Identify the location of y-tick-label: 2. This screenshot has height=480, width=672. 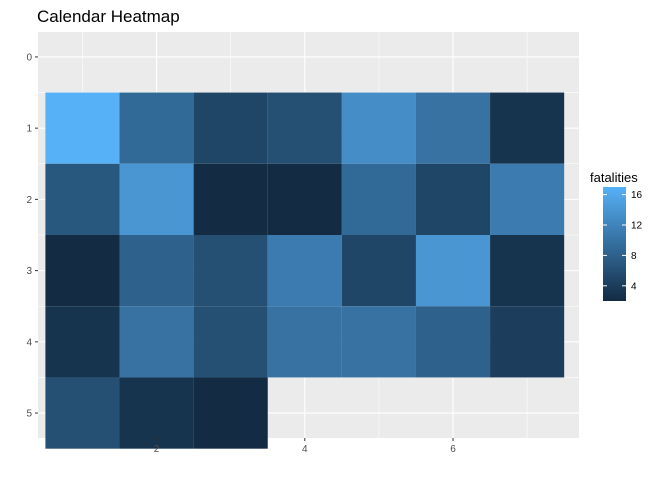
(29, 200).